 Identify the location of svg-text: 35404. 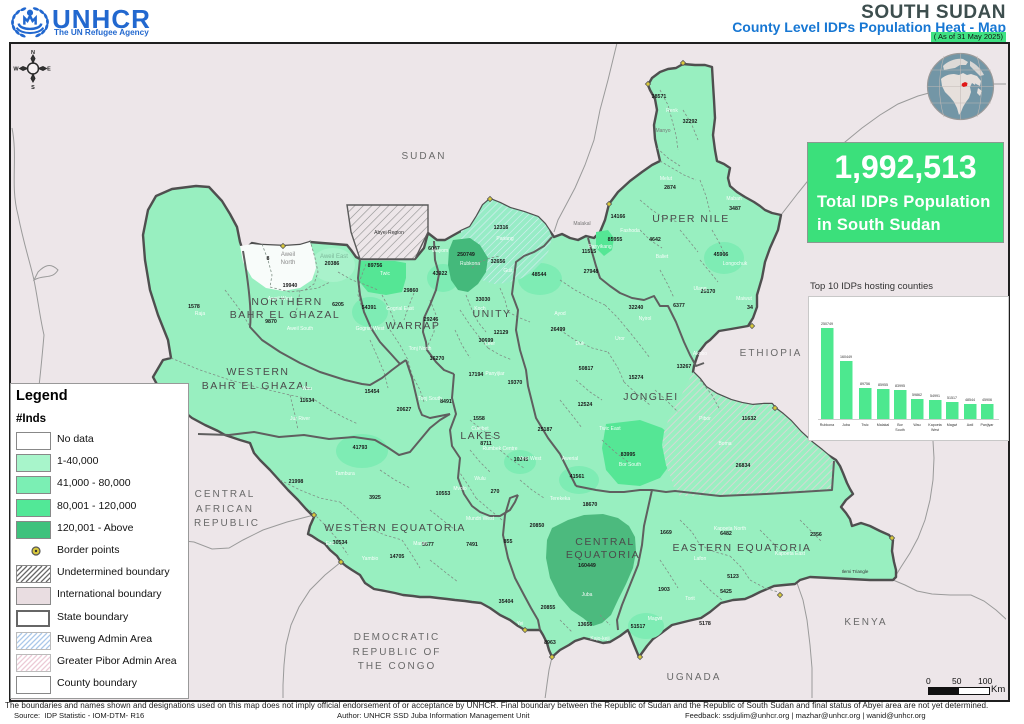
(506, 602).